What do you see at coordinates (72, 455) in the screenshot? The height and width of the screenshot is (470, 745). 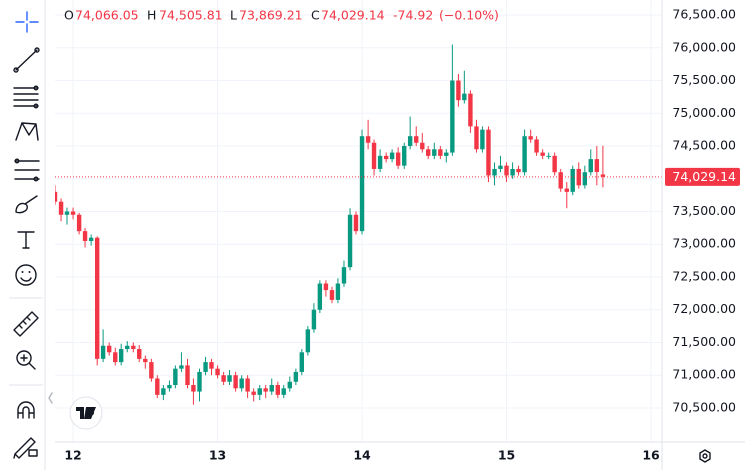 I see `x-tick-label: 12` at bounding box center [72, 455].